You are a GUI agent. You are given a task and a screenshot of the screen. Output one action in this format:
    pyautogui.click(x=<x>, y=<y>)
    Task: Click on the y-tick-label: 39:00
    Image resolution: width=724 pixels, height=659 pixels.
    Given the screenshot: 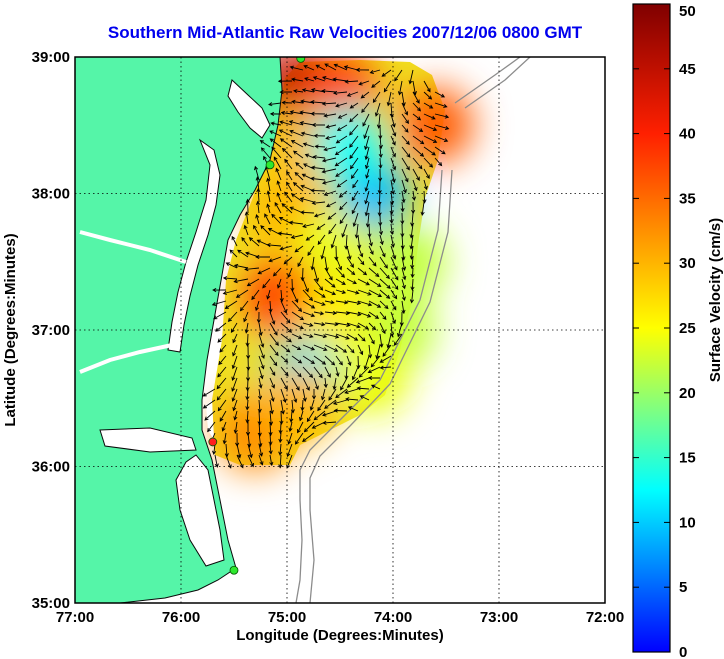 What is the action you would take?
    pyautogui.click(x=51, y=57)
    